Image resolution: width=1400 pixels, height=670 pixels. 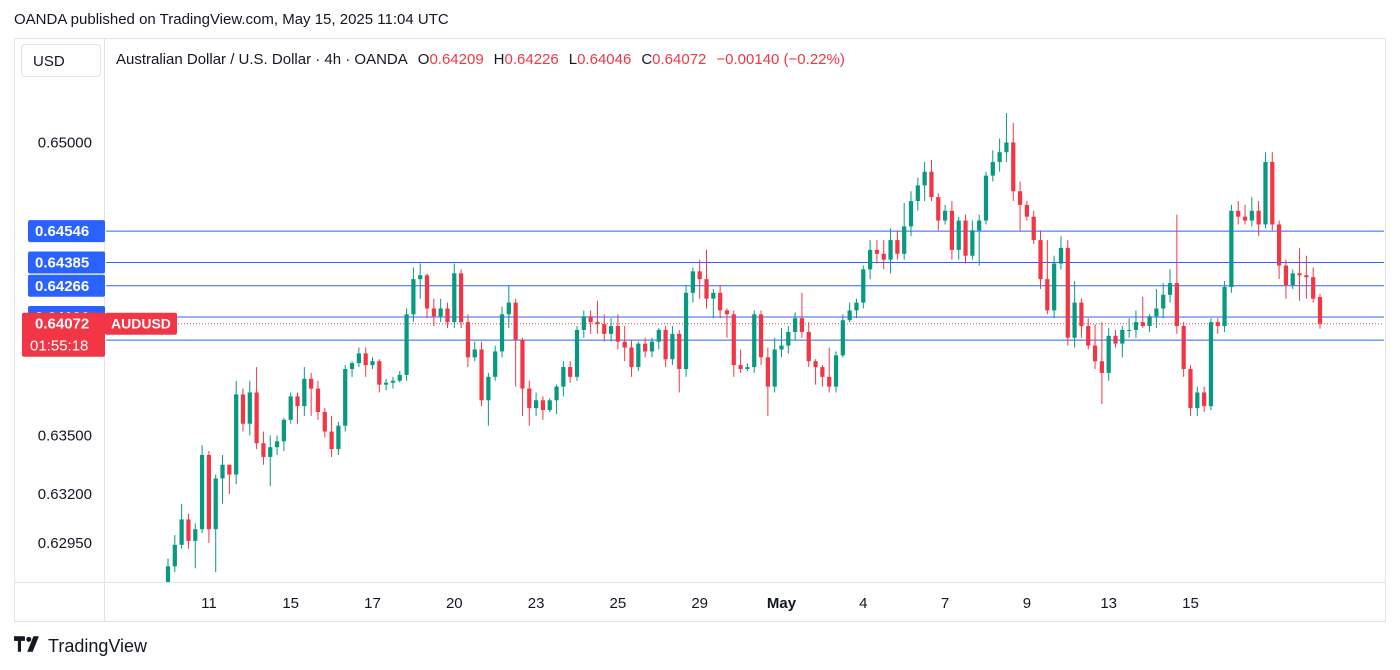 What do you see at coordinates (141, 324) in the screenshot?
I see `symbol-tag-label: AUDUSD` at bounding box center [141, 324].